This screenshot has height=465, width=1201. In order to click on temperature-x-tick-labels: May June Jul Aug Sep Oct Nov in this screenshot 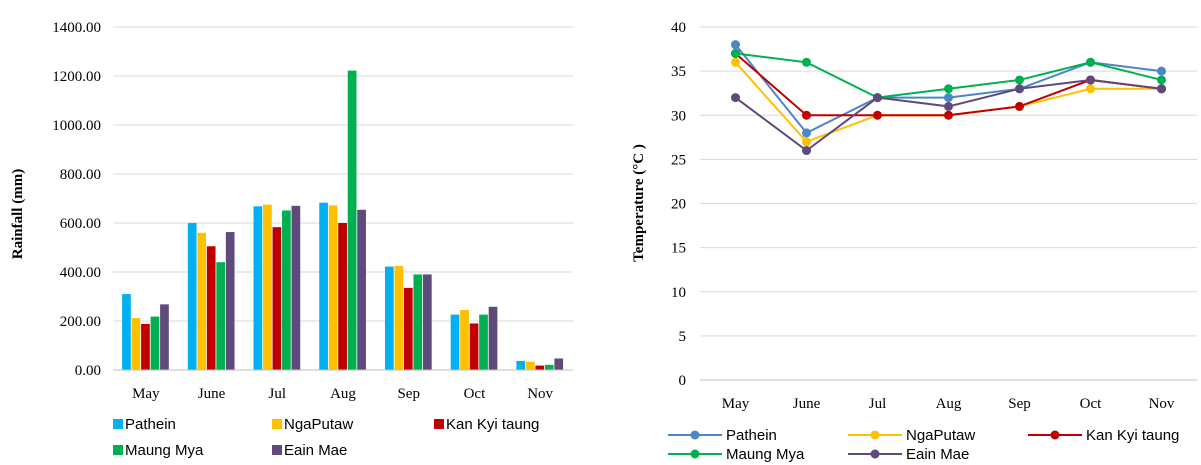, I will do `click(948, 404)`.